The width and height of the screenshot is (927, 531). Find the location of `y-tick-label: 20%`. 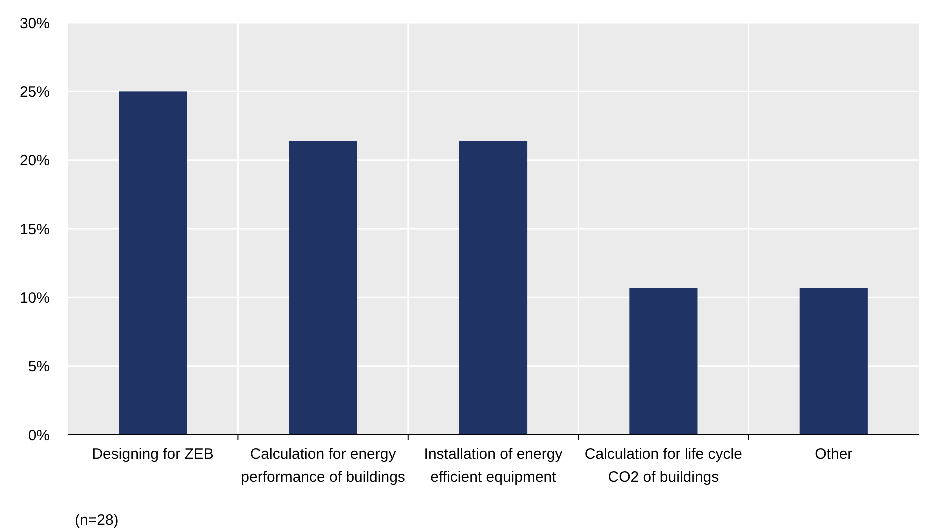

y-tick-label: 20% is located at coordinates (35, 161).